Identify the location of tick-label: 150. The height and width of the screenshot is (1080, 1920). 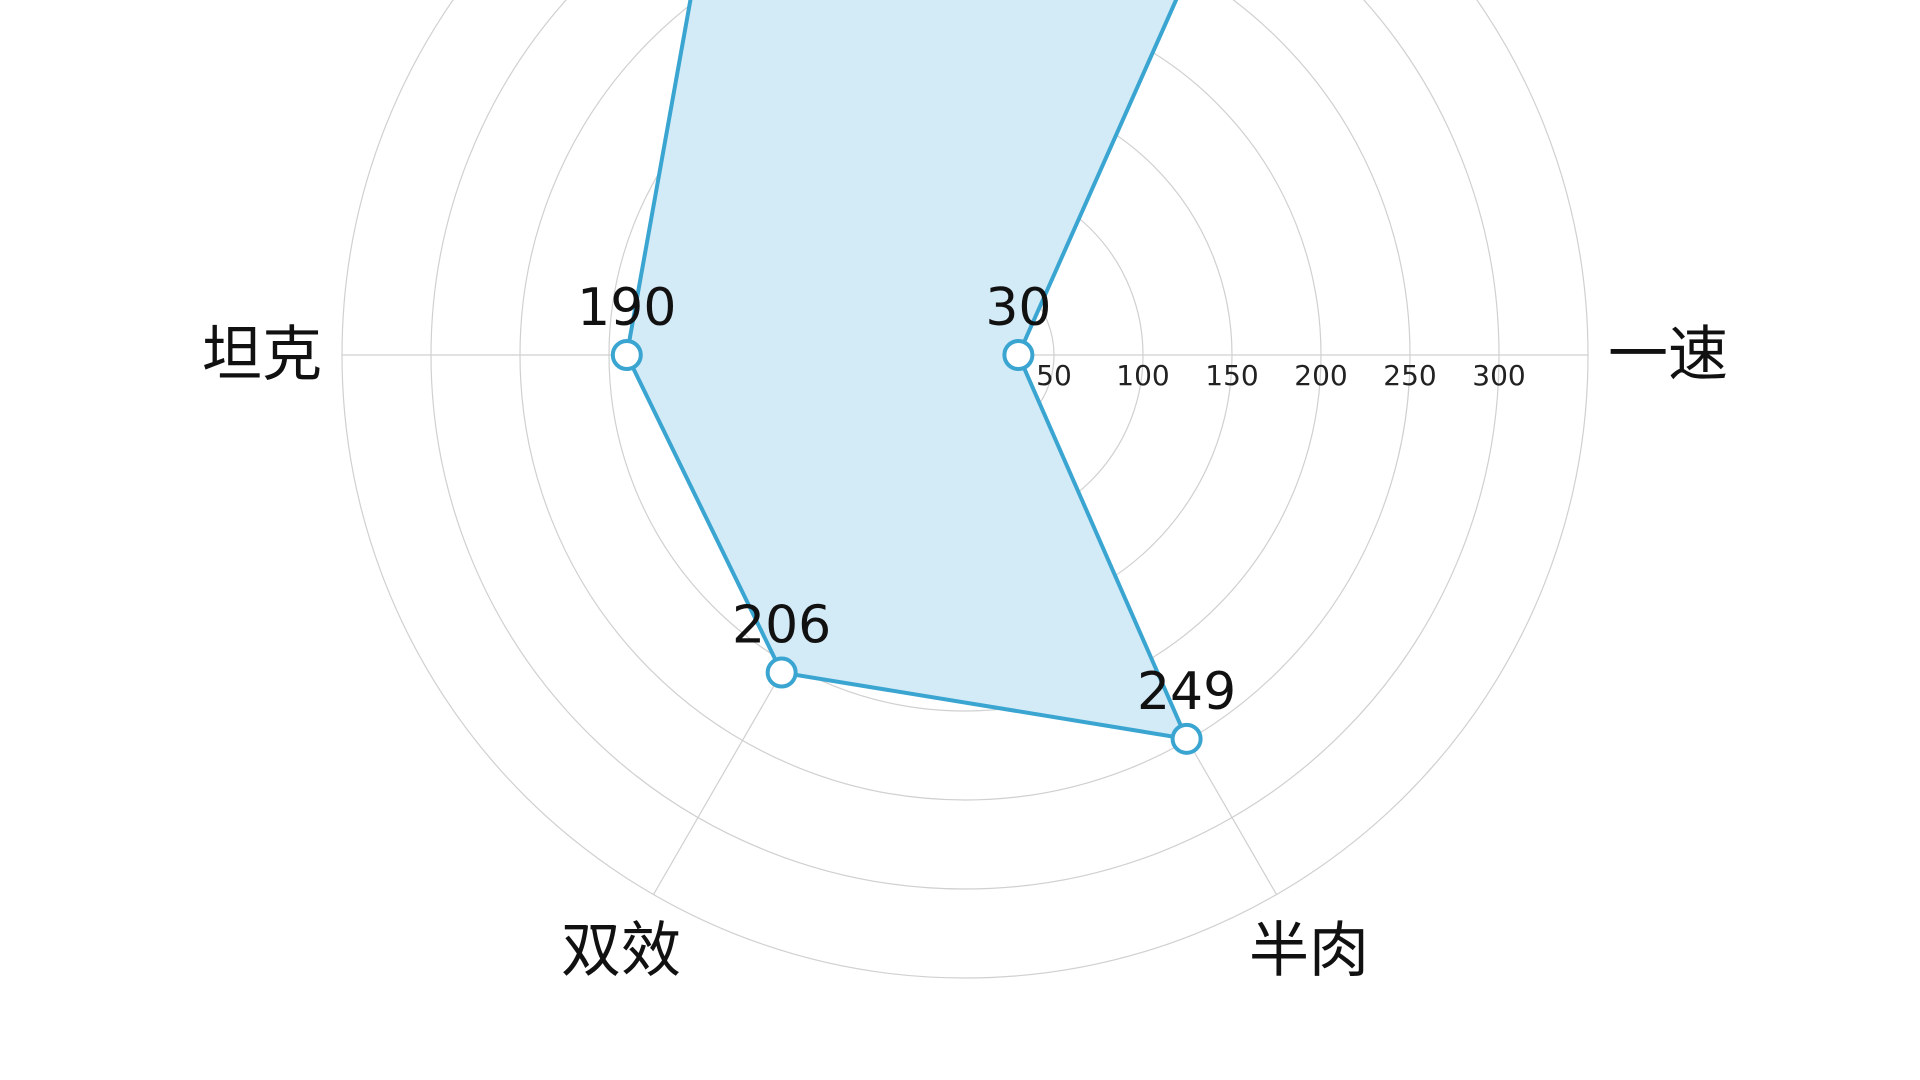
(1231, 375).